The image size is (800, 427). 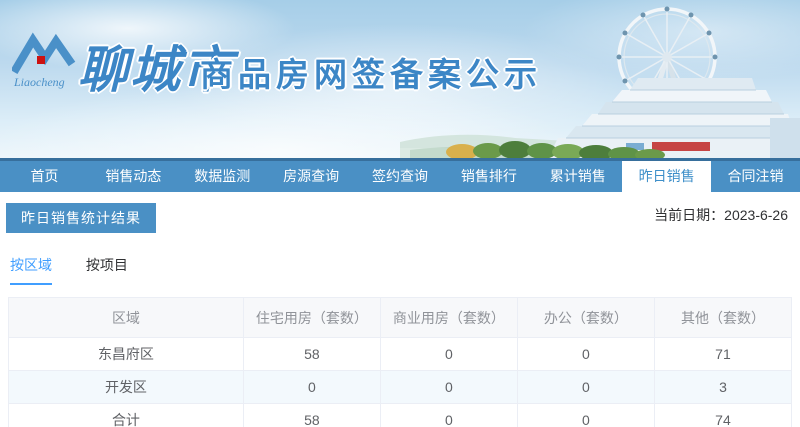 I want to click on liaocheng-logo: Liaocheng, so click(x=44, y=60).